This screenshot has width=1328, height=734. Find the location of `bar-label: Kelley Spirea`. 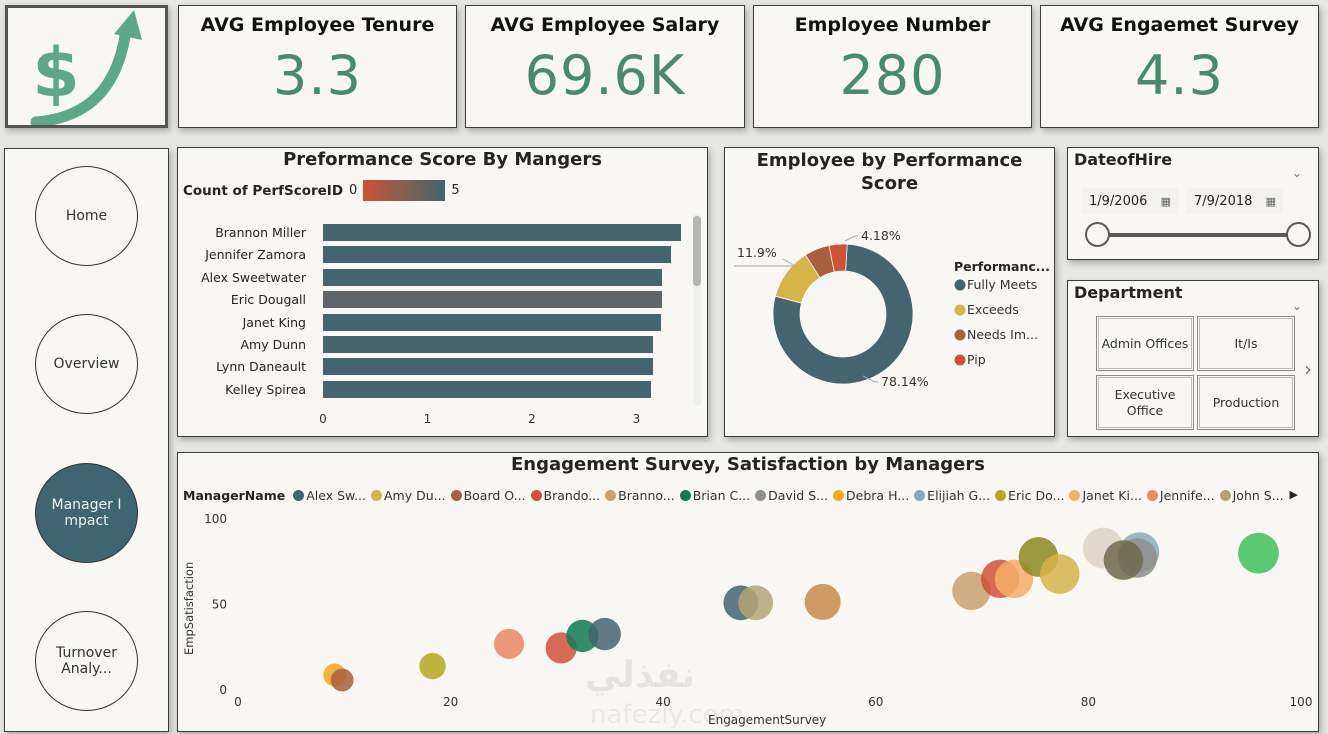

bar-label: Kelley Spirea is located at coordinates (265, 389).